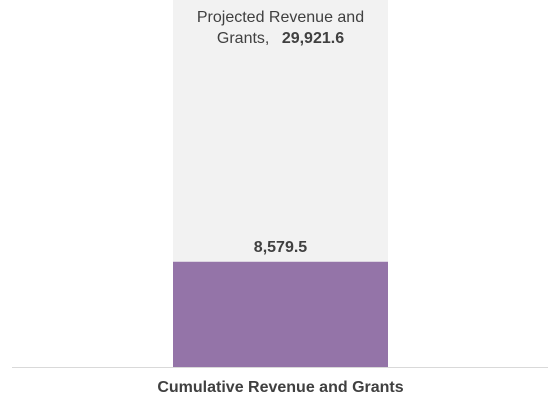 This screenshot has width=553, height=401. Describe the element at coordinates (280, 387) in the screenshot. I see `category-label: Cumulative Revenue and Grants` at that location.